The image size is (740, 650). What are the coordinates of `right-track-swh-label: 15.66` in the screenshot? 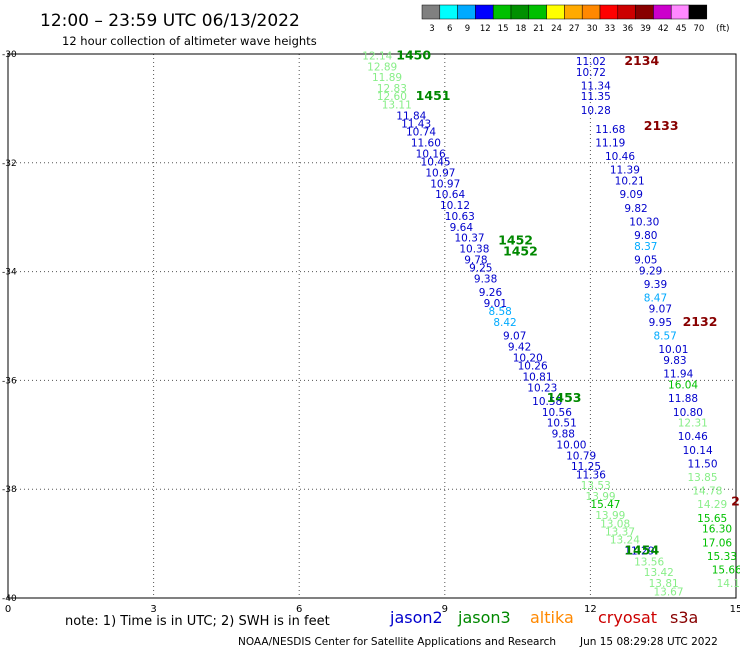 It's located at (726, 571).